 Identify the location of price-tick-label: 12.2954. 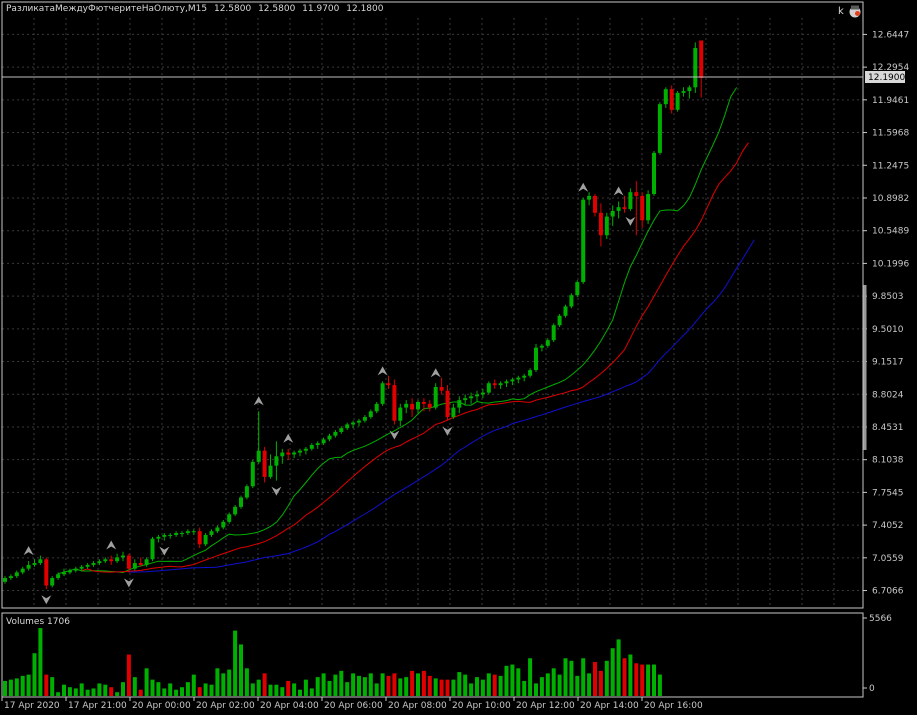
(890, 68).